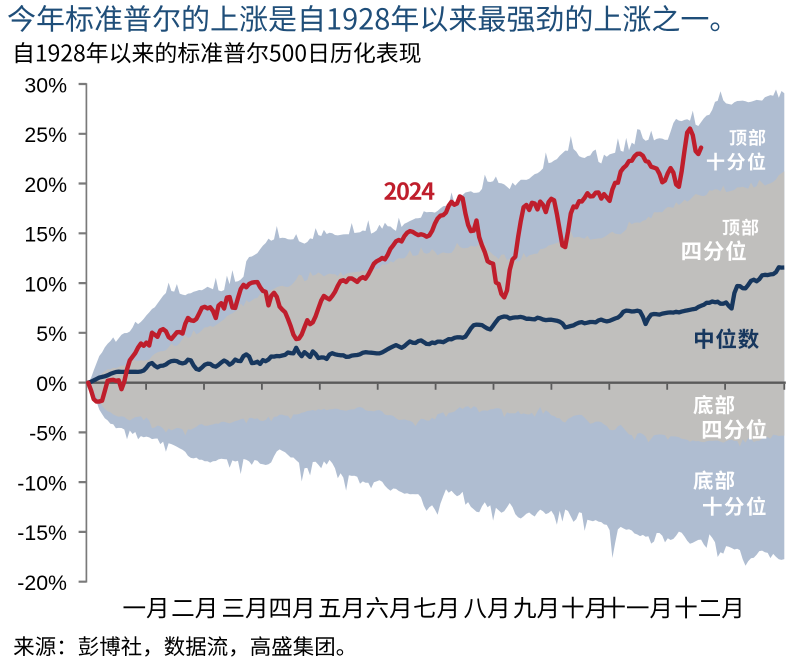 The width and height of the screenshot is (800, 668). Describe the element at coordinates (45, 185) in the screenshot. I see `svg-text: 20%` at that location.